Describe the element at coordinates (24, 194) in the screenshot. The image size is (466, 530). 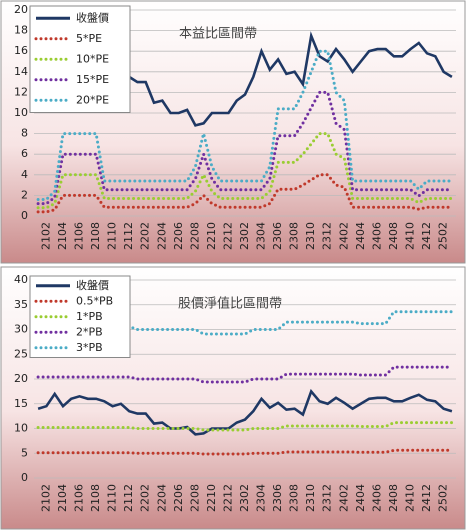
I see `y-tick-label: 2` at that location.